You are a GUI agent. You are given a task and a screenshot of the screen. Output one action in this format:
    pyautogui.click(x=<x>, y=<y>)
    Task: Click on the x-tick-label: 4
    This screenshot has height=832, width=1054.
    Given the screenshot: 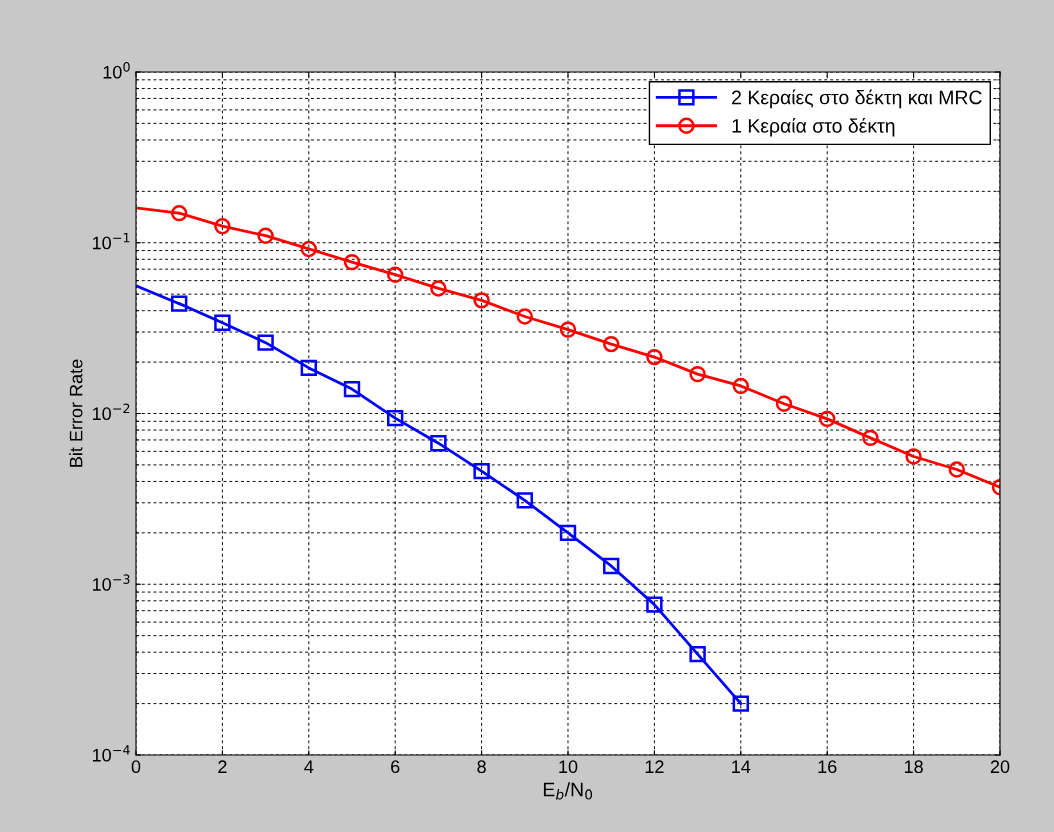 What is the action you would take?
    pyautogui.click(x=309, y=766)
    